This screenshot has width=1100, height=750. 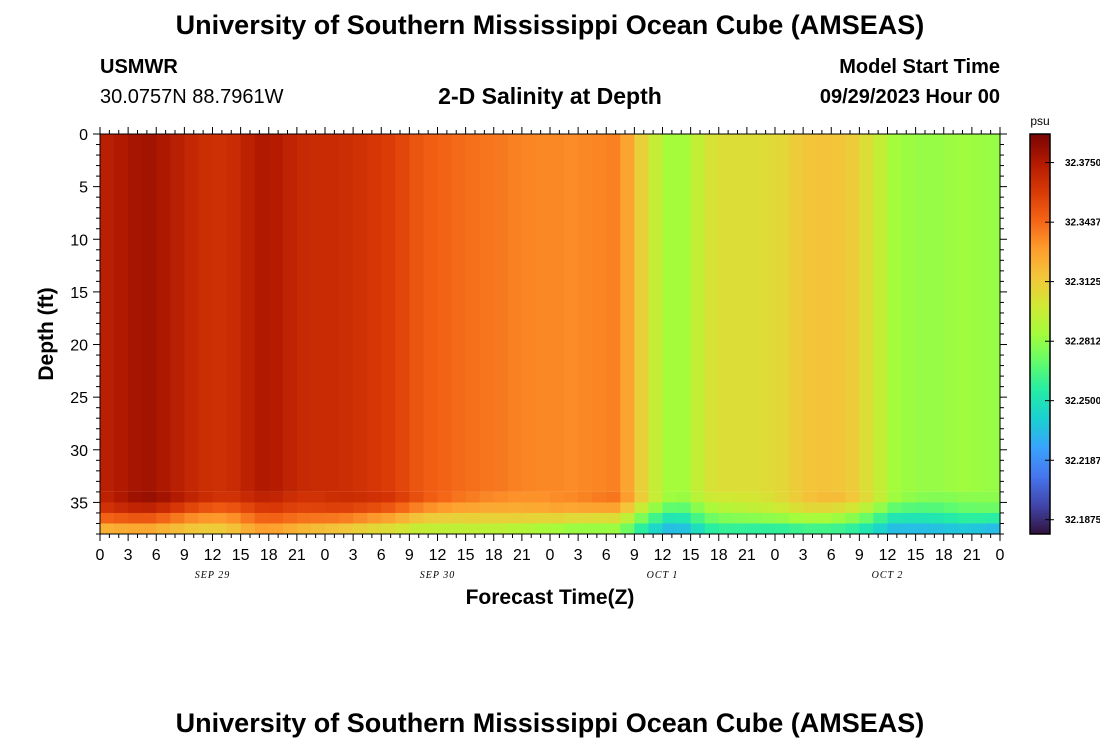 I want to click on day-label: OCT 1, so click(x=663, y=575).